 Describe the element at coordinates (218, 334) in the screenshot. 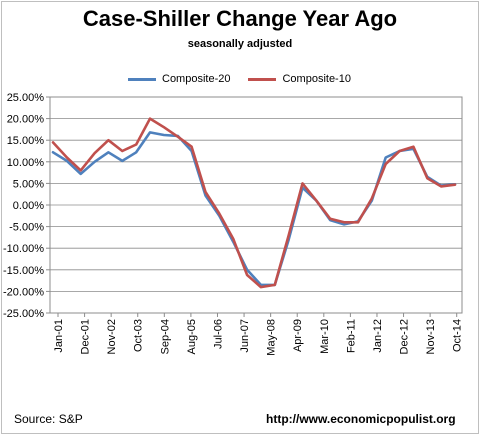

I see `x-tick-label: Jul-06` at that location.